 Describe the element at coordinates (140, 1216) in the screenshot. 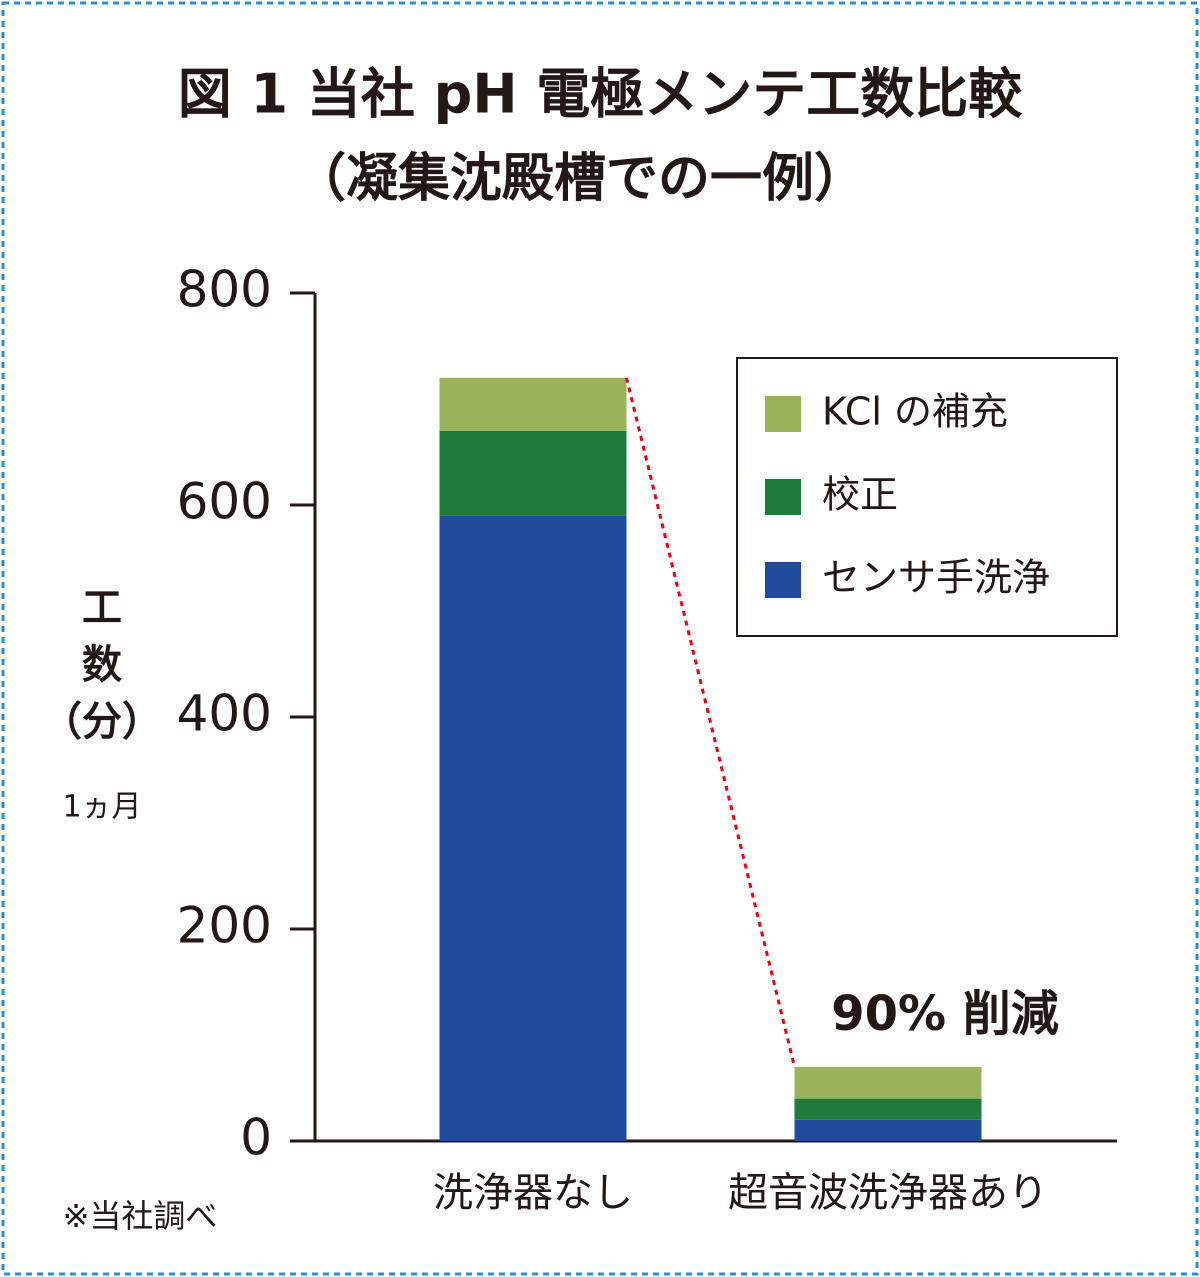

I see `footnote: ※当社調べ` at that location.